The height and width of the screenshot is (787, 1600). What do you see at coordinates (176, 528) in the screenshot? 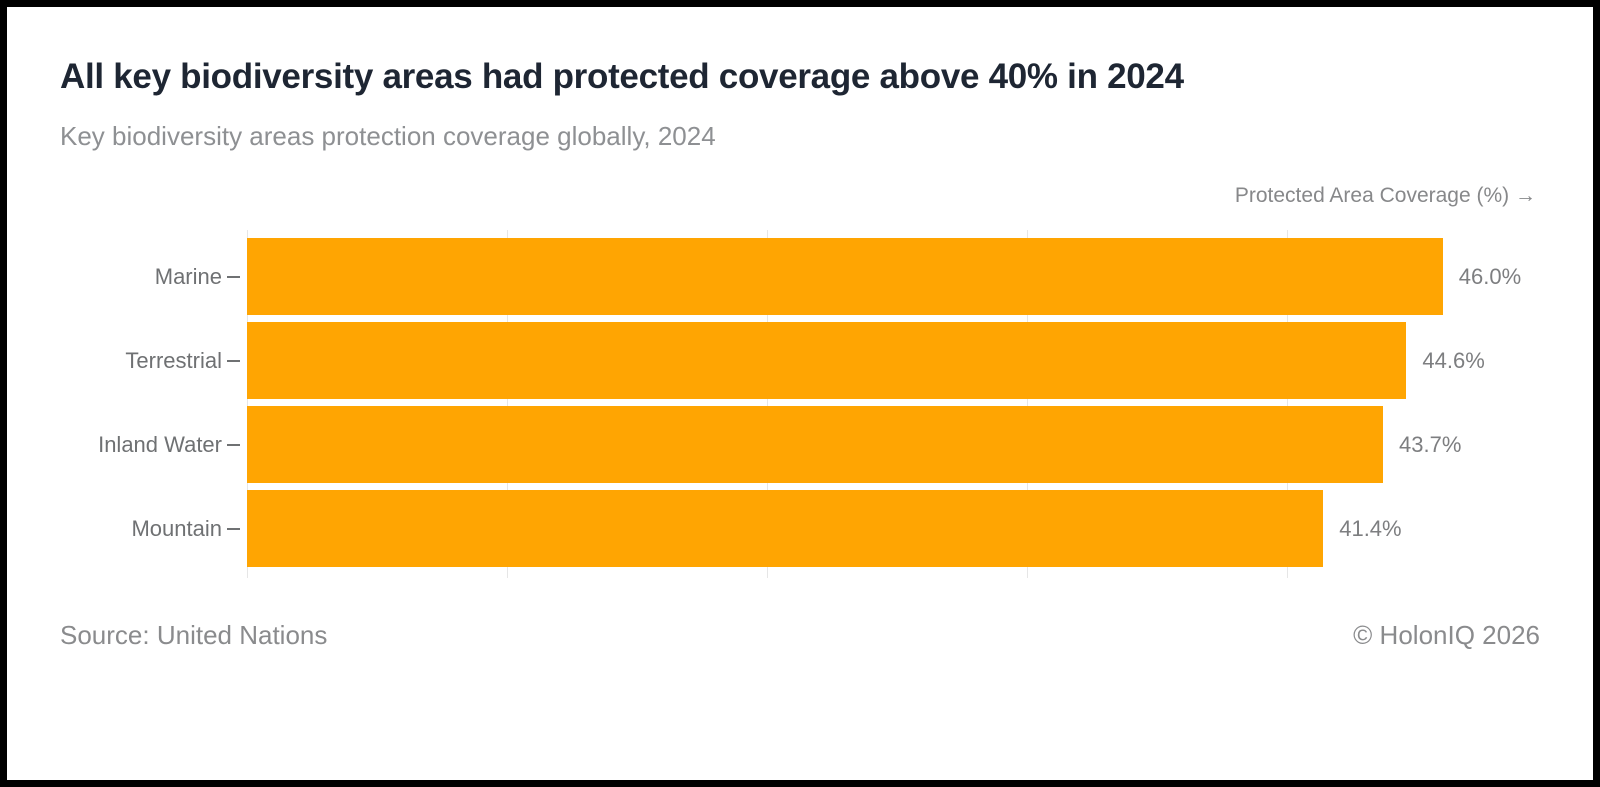
I see `category-label: Mountain` at bounding box center [176, 528].